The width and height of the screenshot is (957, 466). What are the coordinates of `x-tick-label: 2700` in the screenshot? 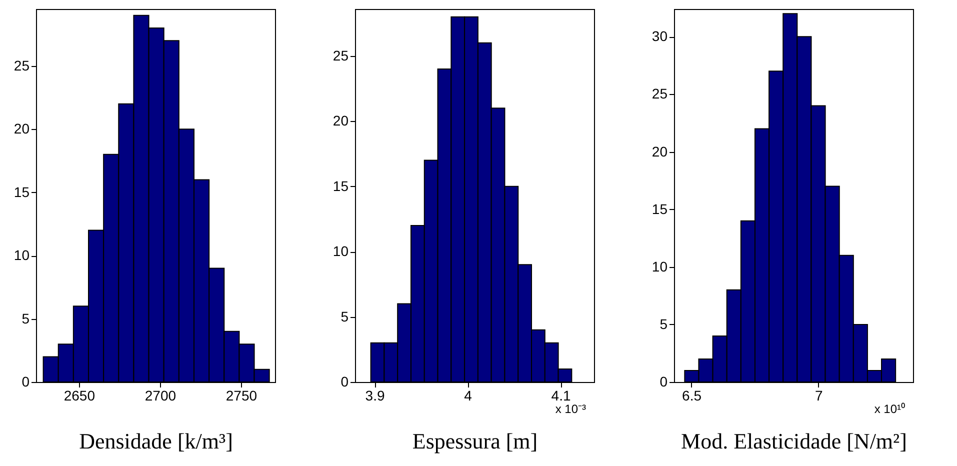 It's located at (160, 396).